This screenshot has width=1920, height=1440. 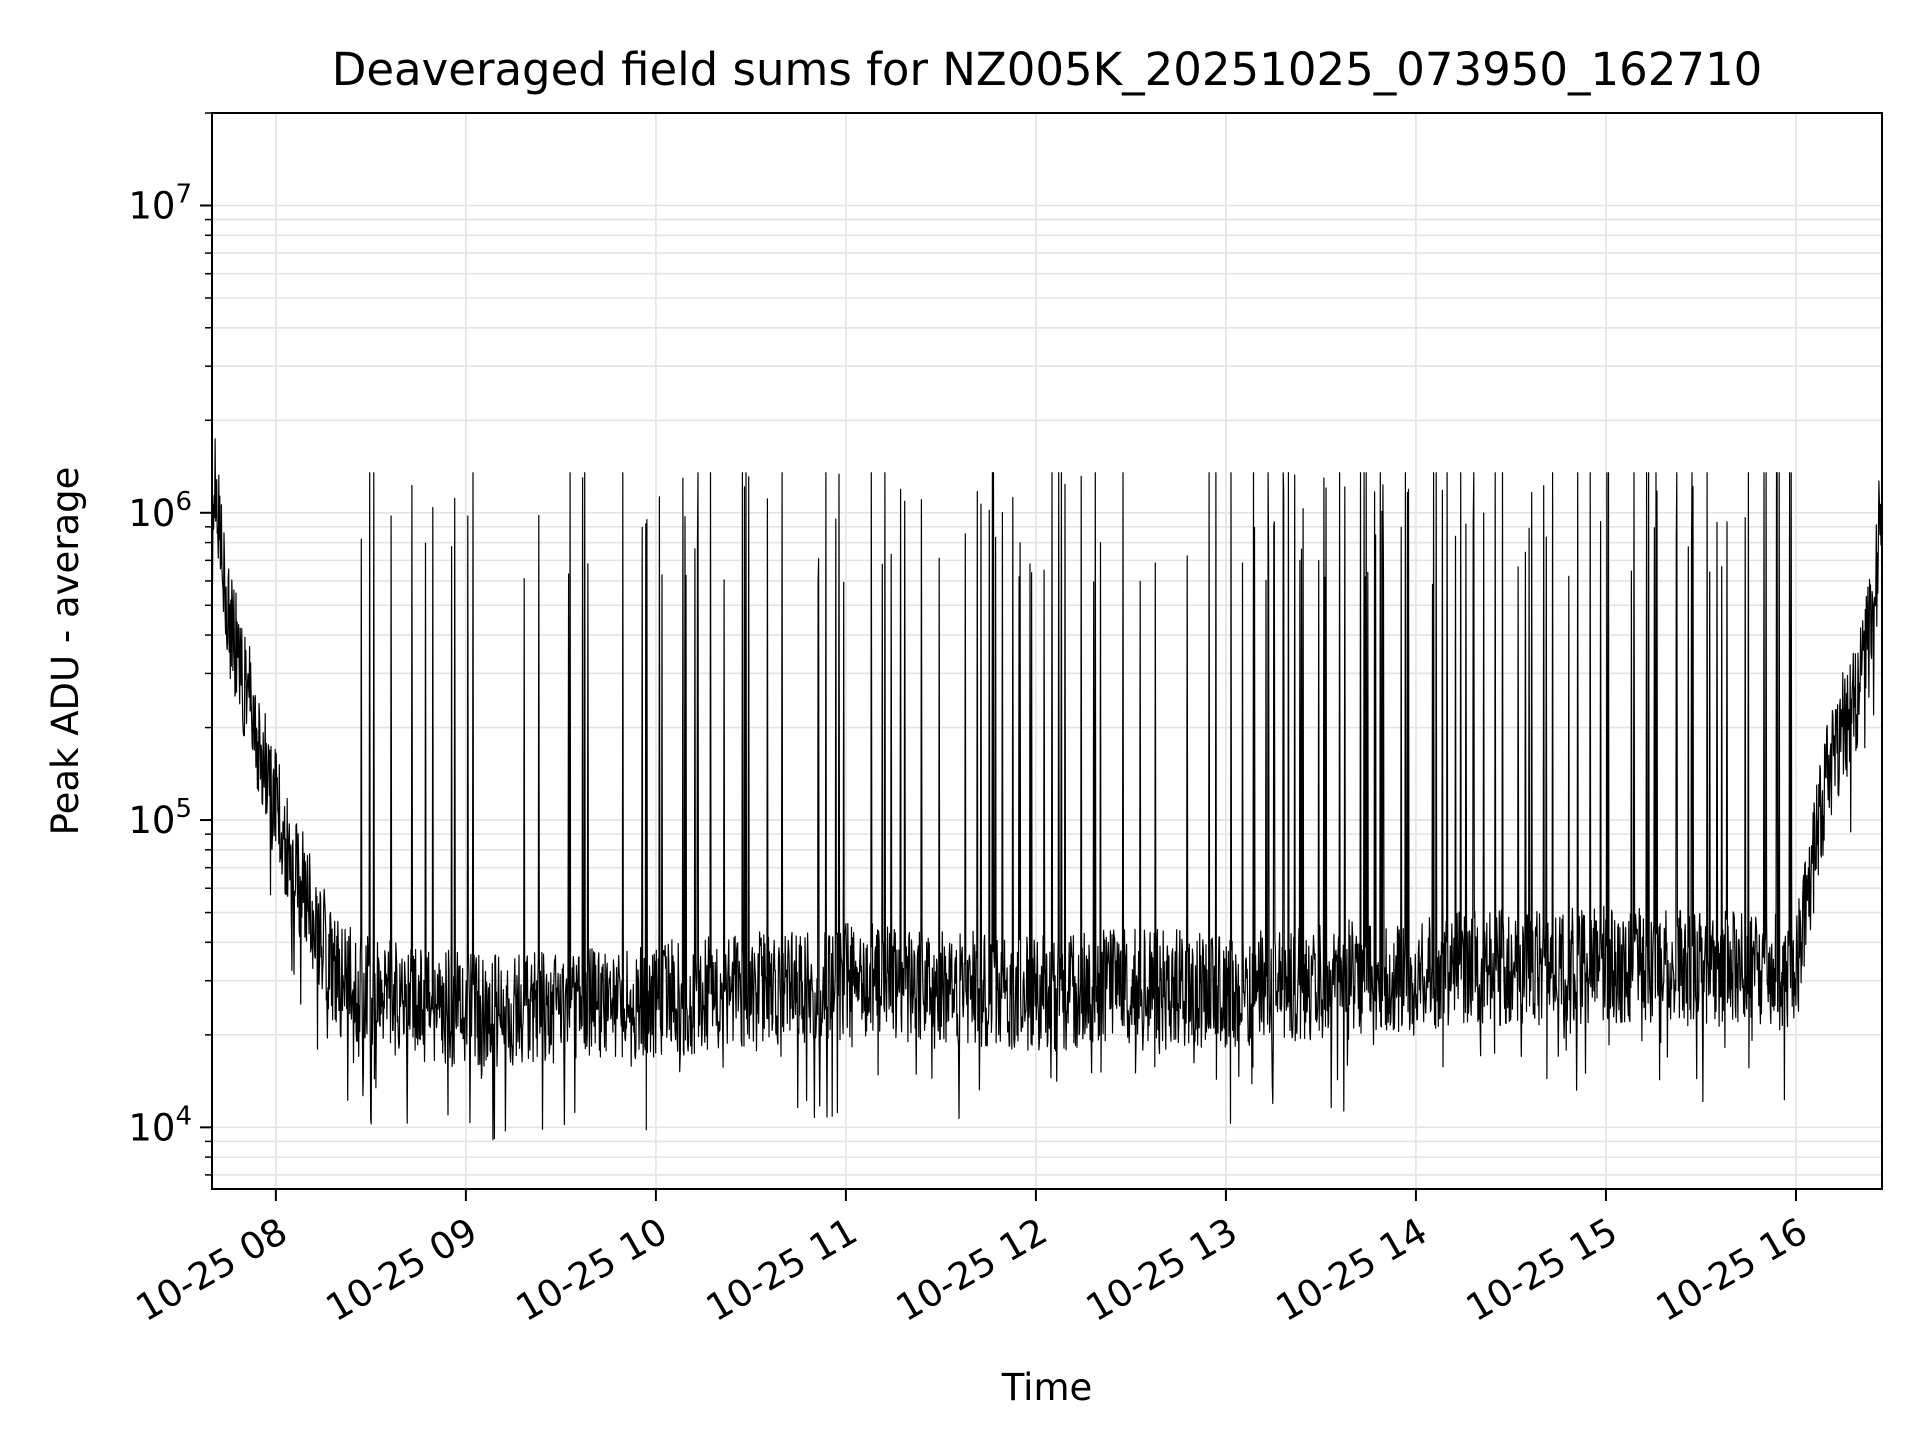 I want to click on y-tick-label: 10⁵, so click(x=160, y=818).